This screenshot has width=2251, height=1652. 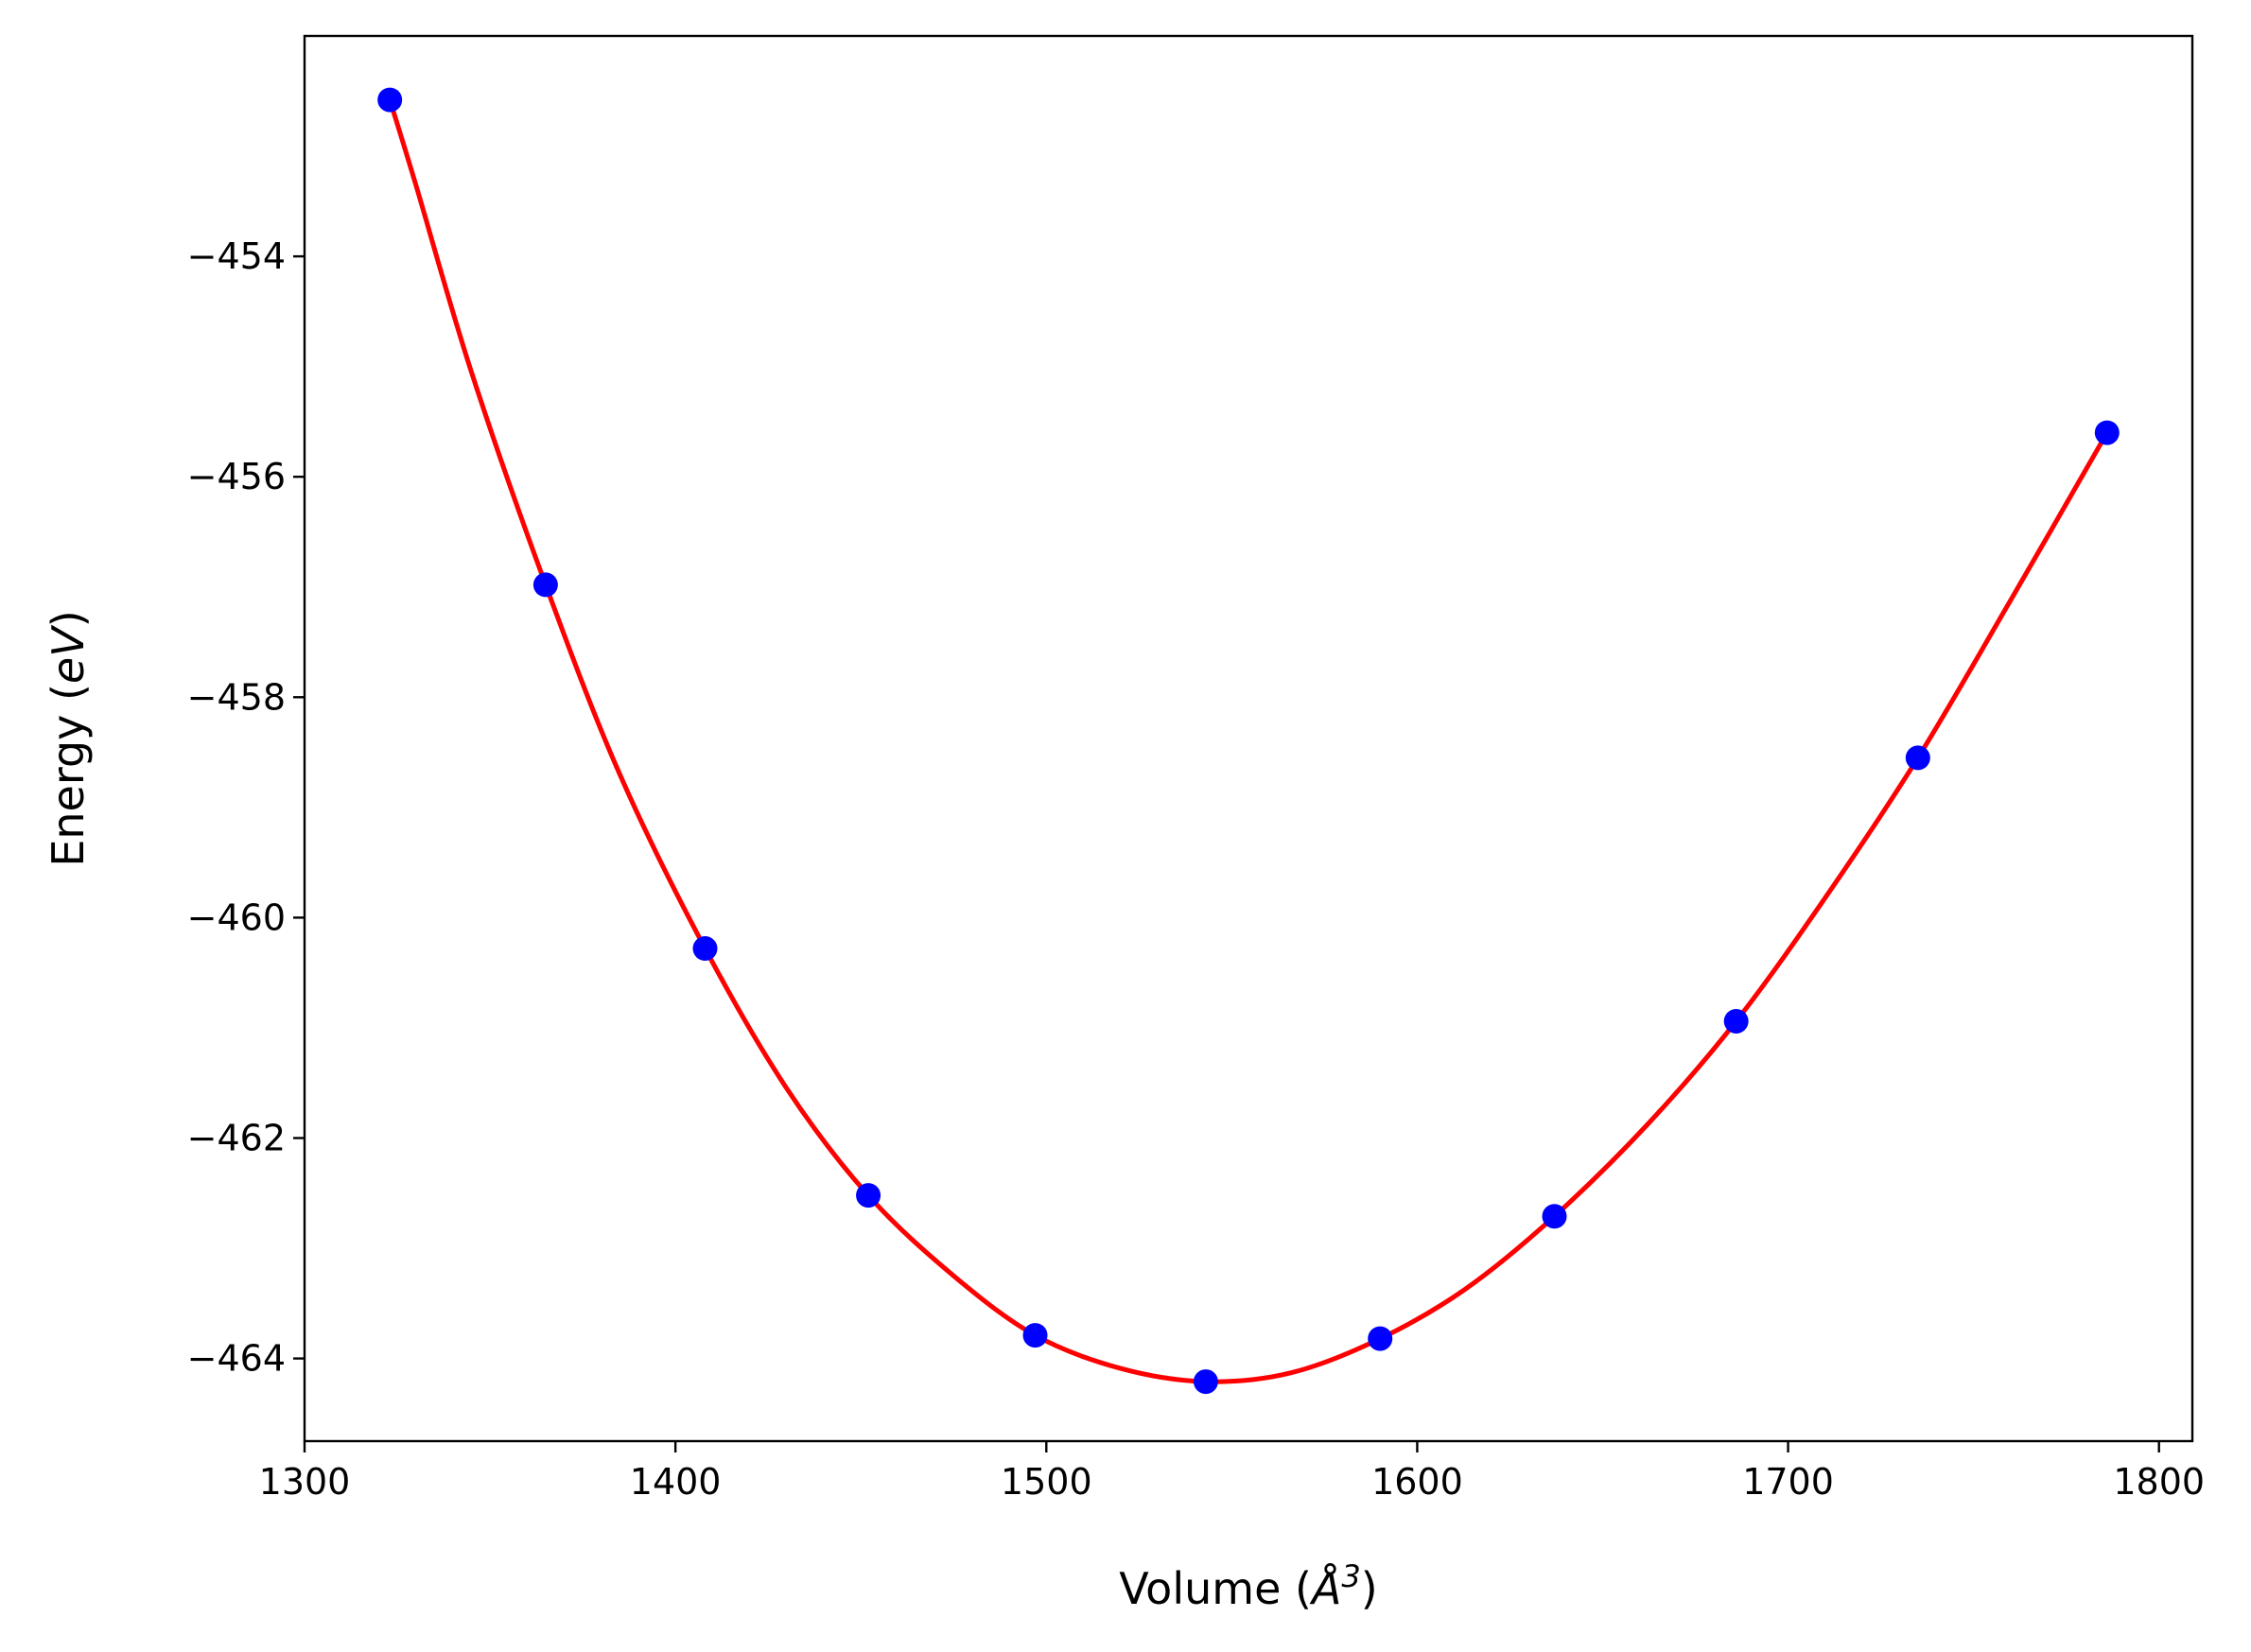 What do you see at coordinates (305, 1482) in the screenshot?
I see `x-tick-label: 1300` at bounding box center [305, 1482].